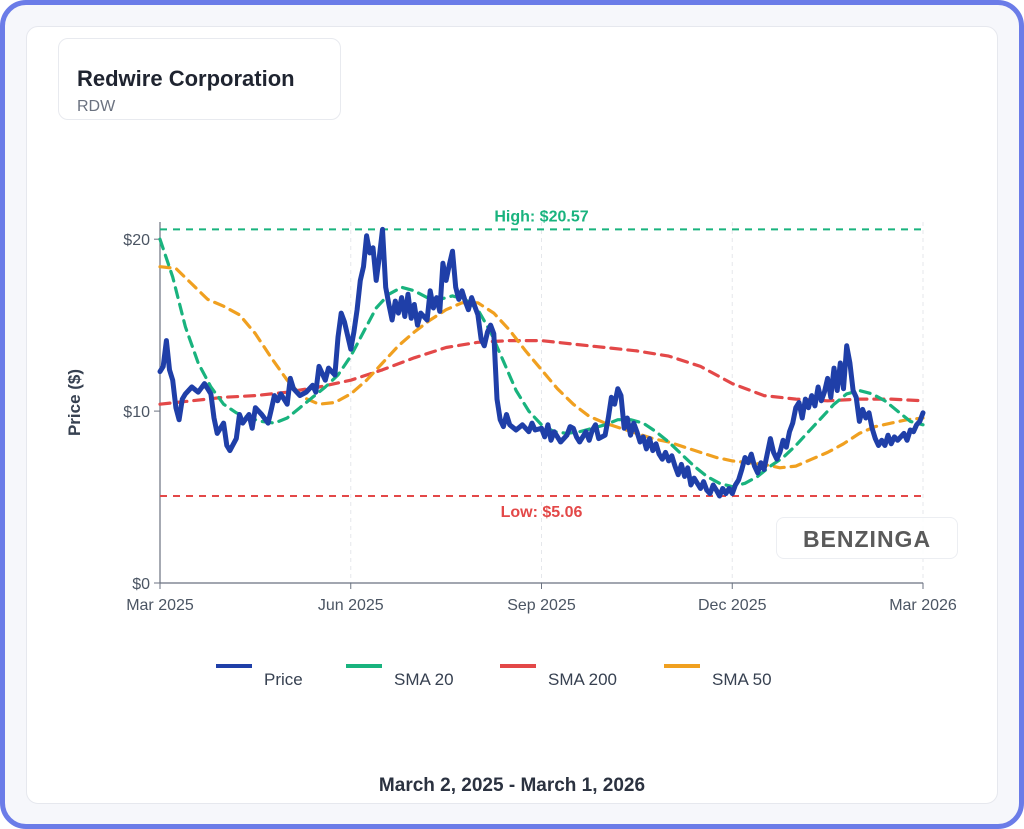  What do you see at coordinates (582, 679) in the screenshot?
I see `legend-label-sma200: SMA 200` at bounding box center [582, 679].